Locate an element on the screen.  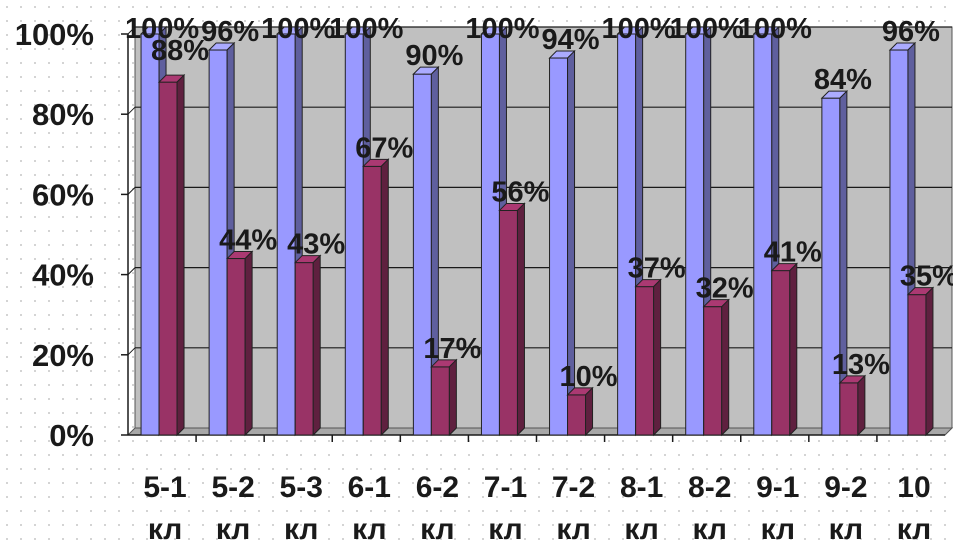
y-tick-label: 100% is located at coordinates (54, 34).